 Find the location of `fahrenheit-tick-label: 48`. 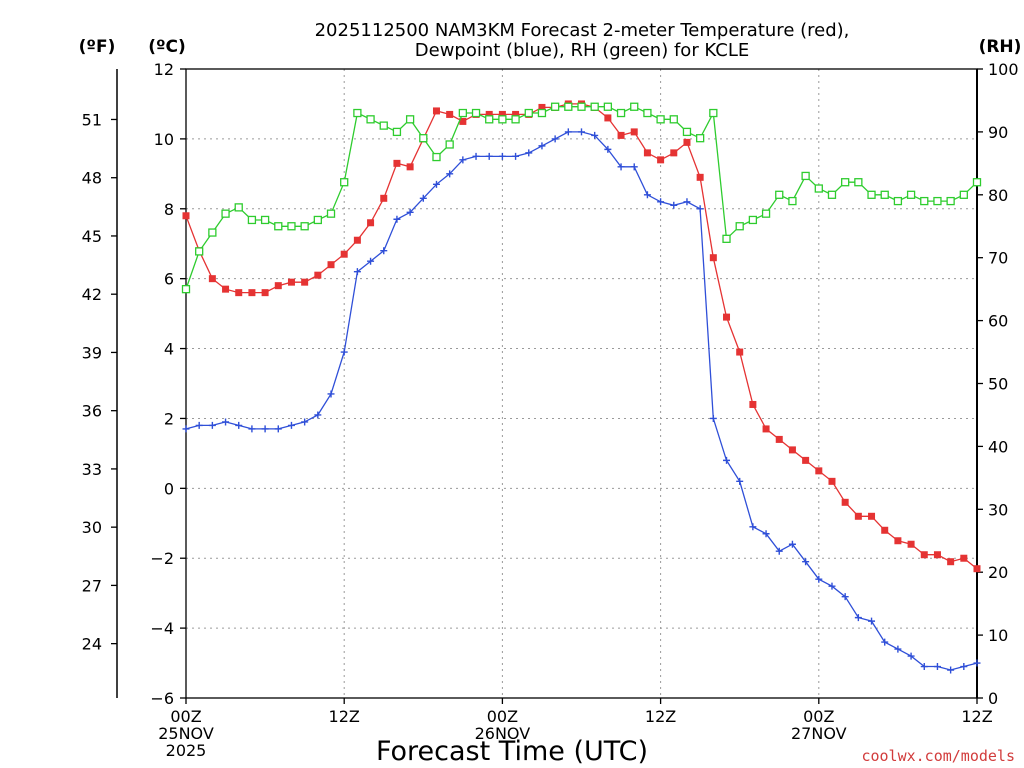

fahrenheit-tick-label: 48 is located at coordinates (92, 178).